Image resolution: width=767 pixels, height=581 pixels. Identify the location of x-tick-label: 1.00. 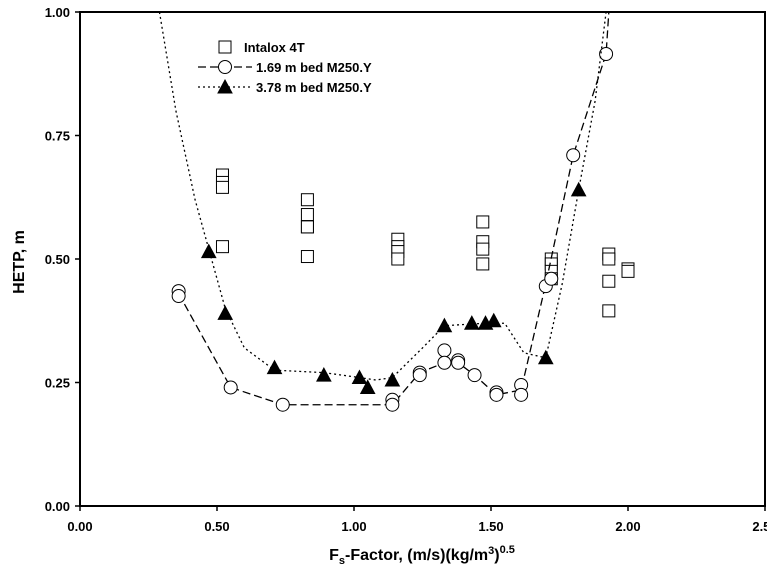
(353, 526).